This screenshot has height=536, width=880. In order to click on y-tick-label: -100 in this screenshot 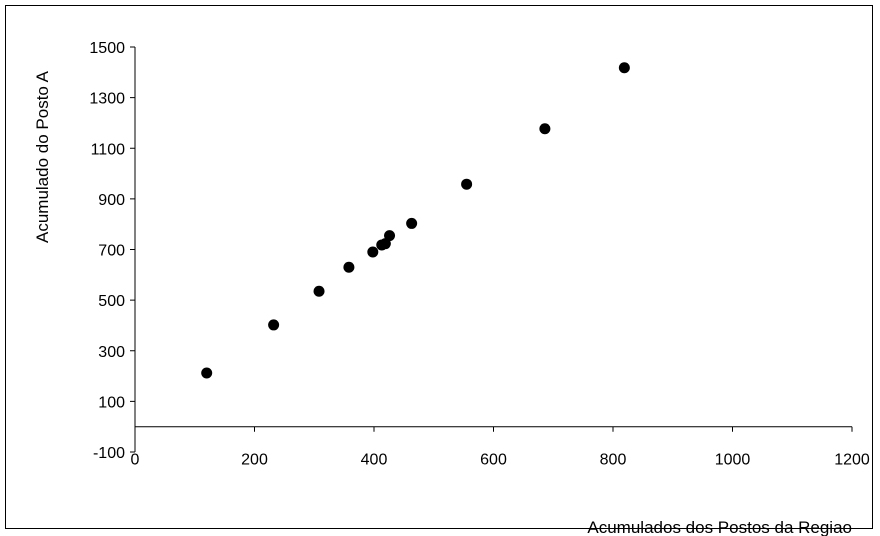, I will do `click(109, 453)`.